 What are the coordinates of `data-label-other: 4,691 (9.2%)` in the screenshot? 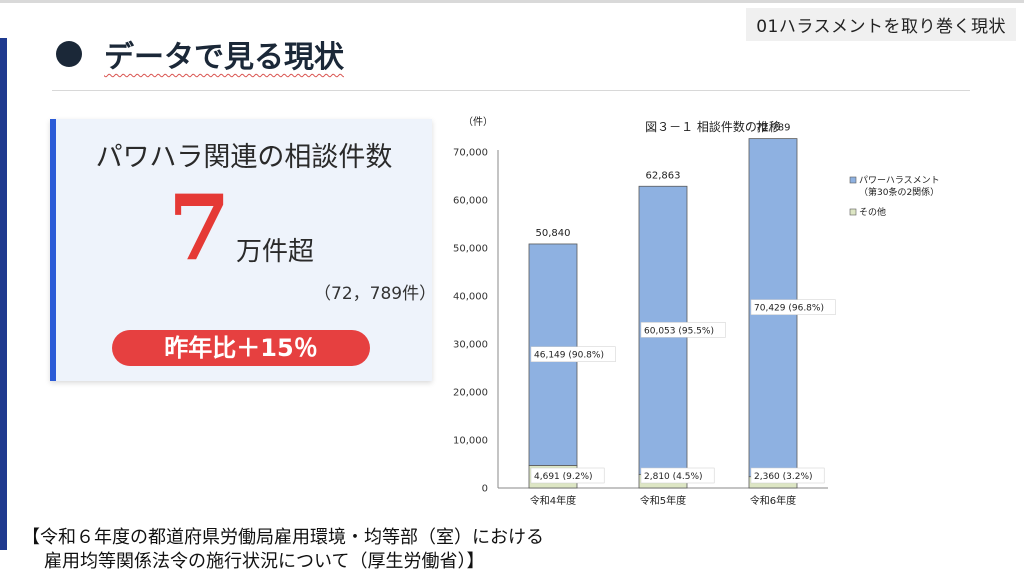 It's located at (563, 477).